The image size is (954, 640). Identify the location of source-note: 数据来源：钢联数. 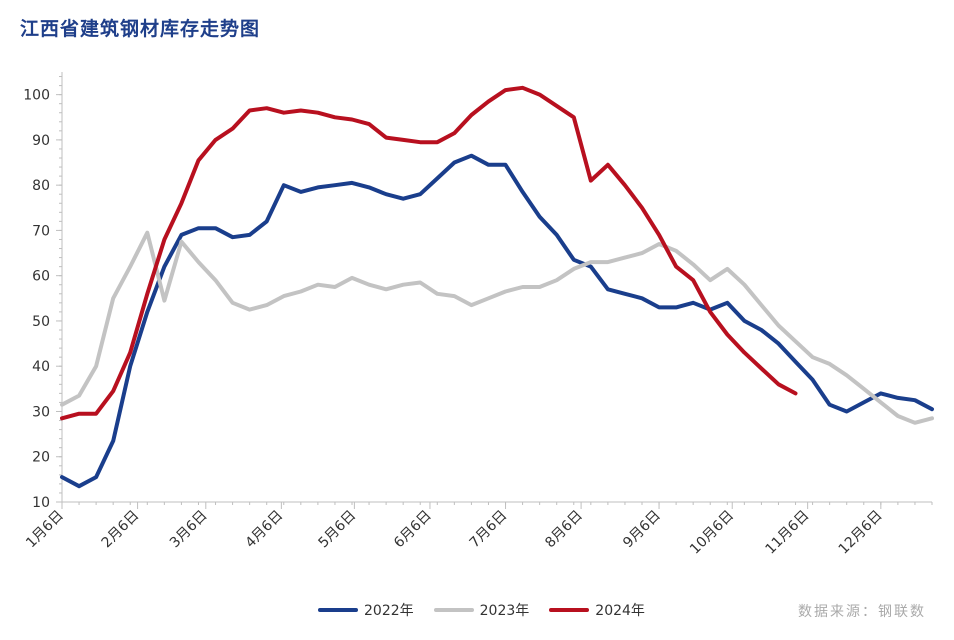
(862, 612).